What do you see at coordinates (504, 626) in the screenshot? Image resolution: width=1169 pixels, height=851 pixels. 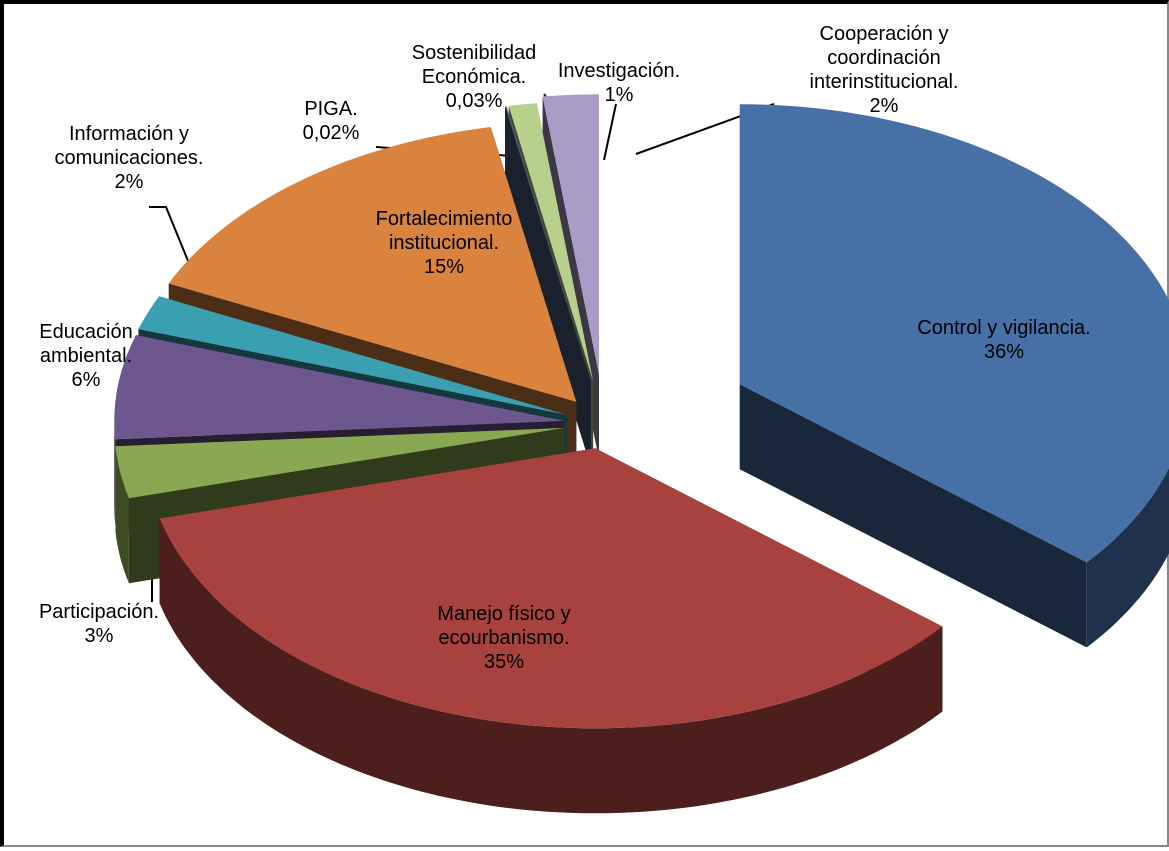 I see `category-label: Manejo físico y ecourbanismo.` at bounding box center [504, 626].